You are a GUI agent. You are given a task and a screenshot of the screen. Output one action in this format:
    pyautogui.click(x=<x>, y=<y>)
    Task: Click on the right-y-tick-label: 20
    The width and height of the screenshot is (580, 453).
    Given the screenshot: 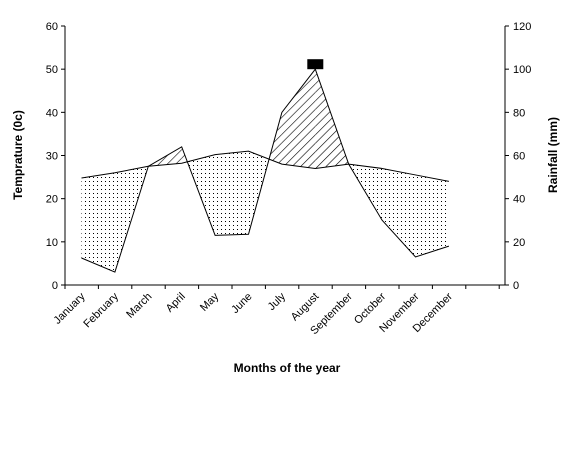 What is the action you would take?
    pyautogui.click(x=519, y=243)
    